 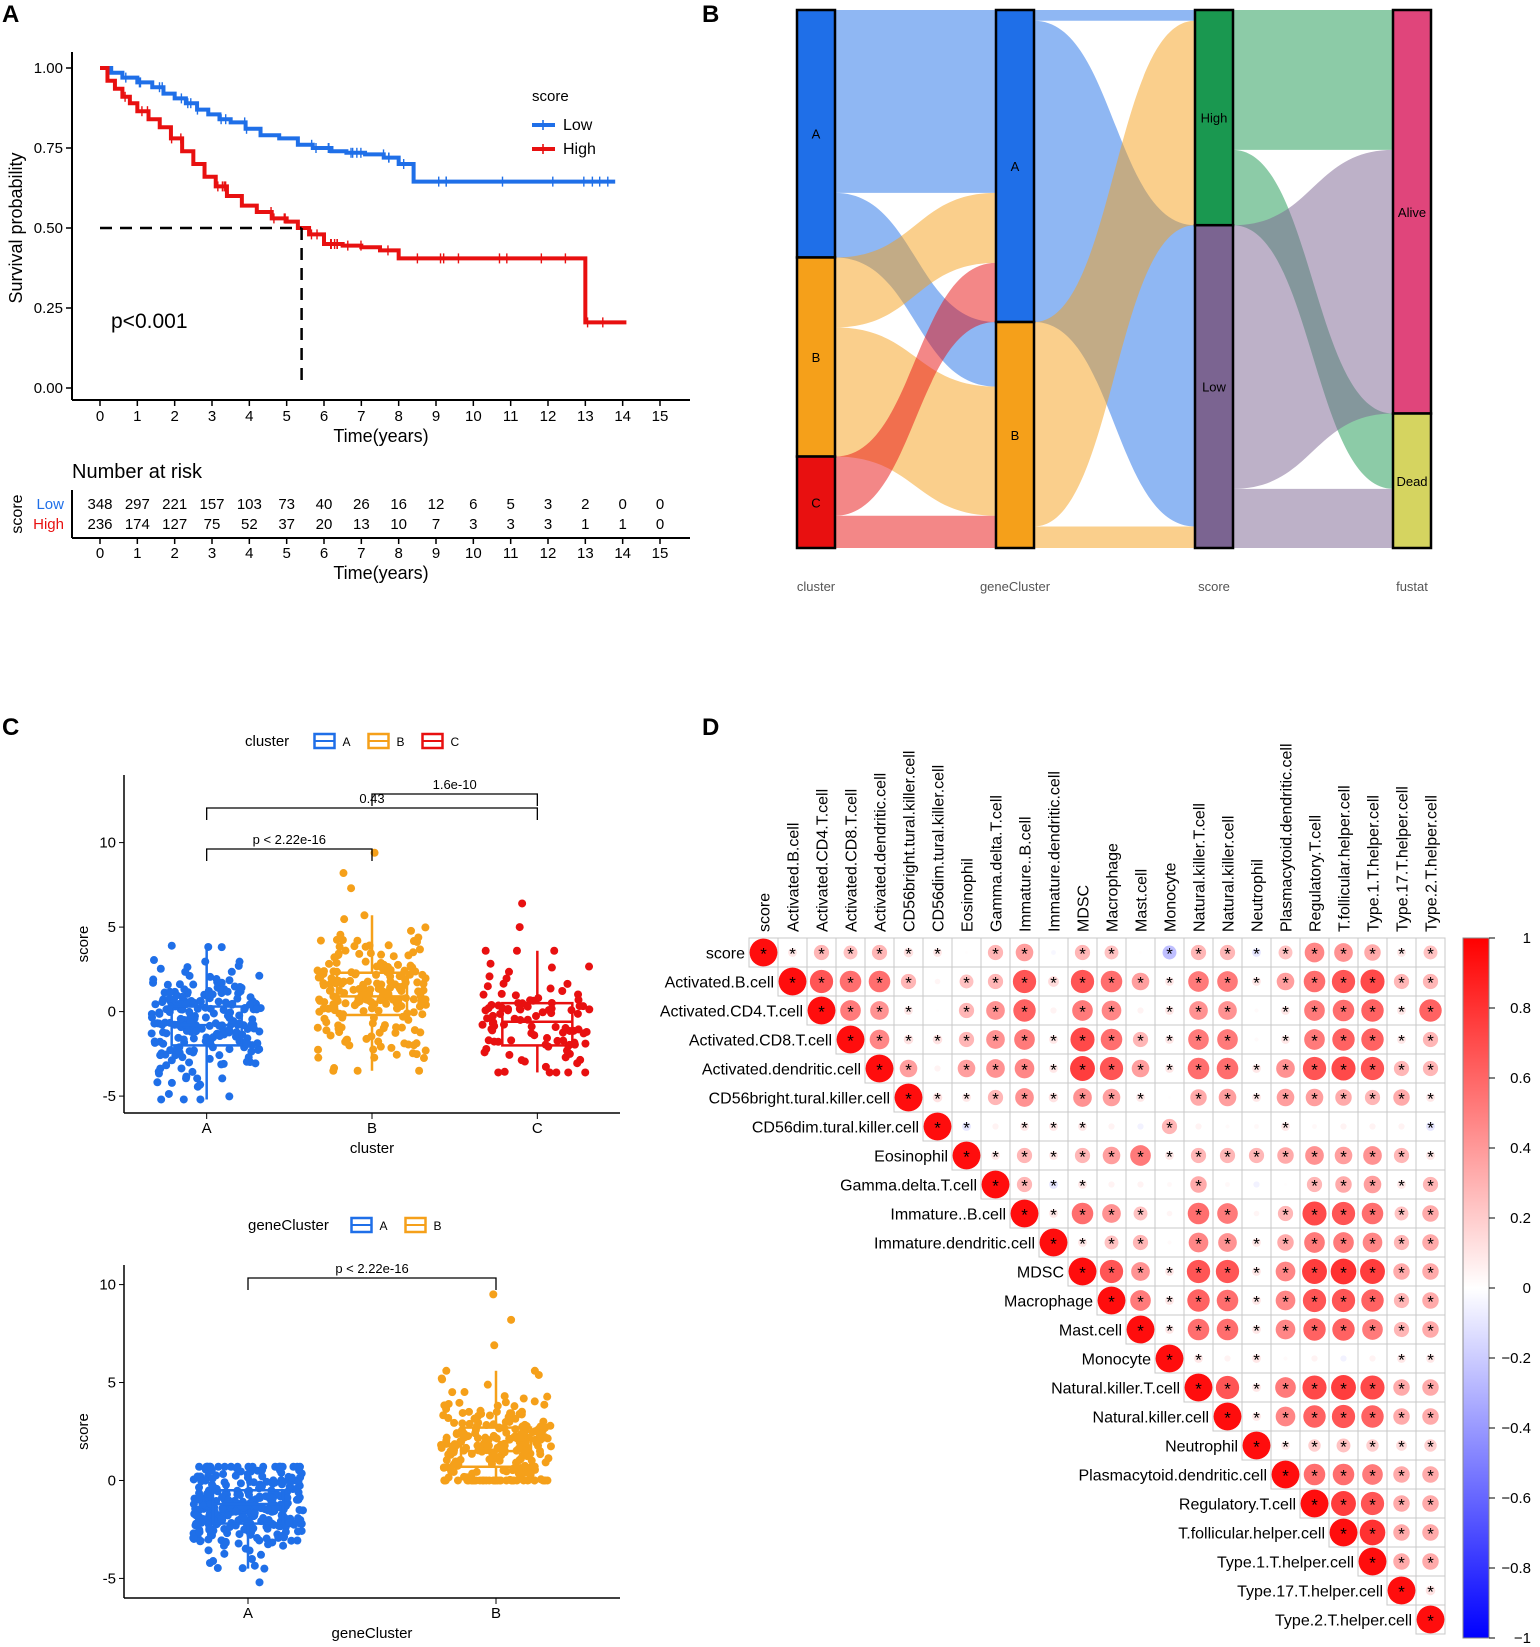 I want to click on risk-count: 5, so click(x=510, y=504).